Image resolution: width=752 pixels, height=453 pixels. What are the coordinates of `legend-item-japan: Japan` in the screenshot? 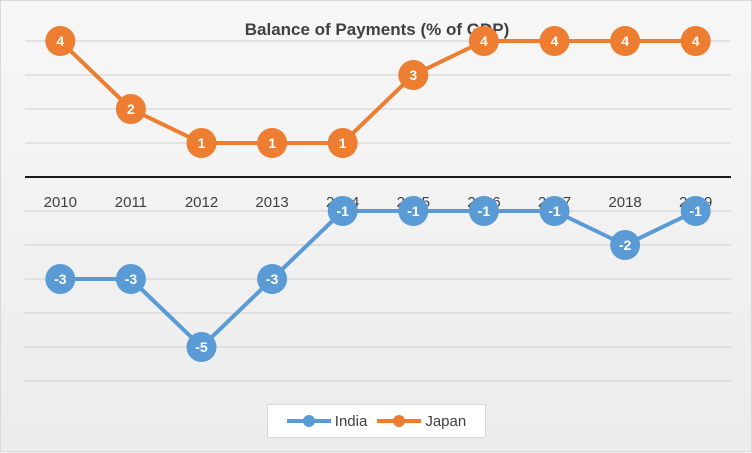 It's located at (421, 421).